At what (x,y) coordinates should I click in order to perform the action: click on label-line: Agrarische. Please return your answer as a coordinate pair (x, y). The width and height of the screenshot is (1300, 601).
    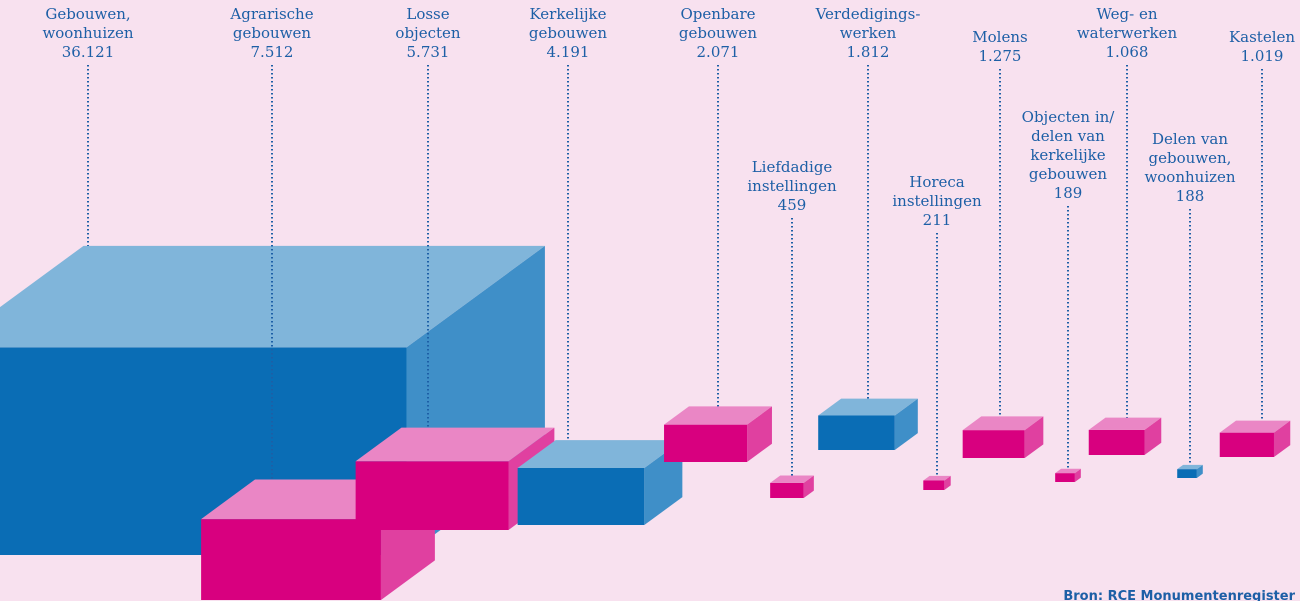
    Looking at the image, I should click on (271, 14).